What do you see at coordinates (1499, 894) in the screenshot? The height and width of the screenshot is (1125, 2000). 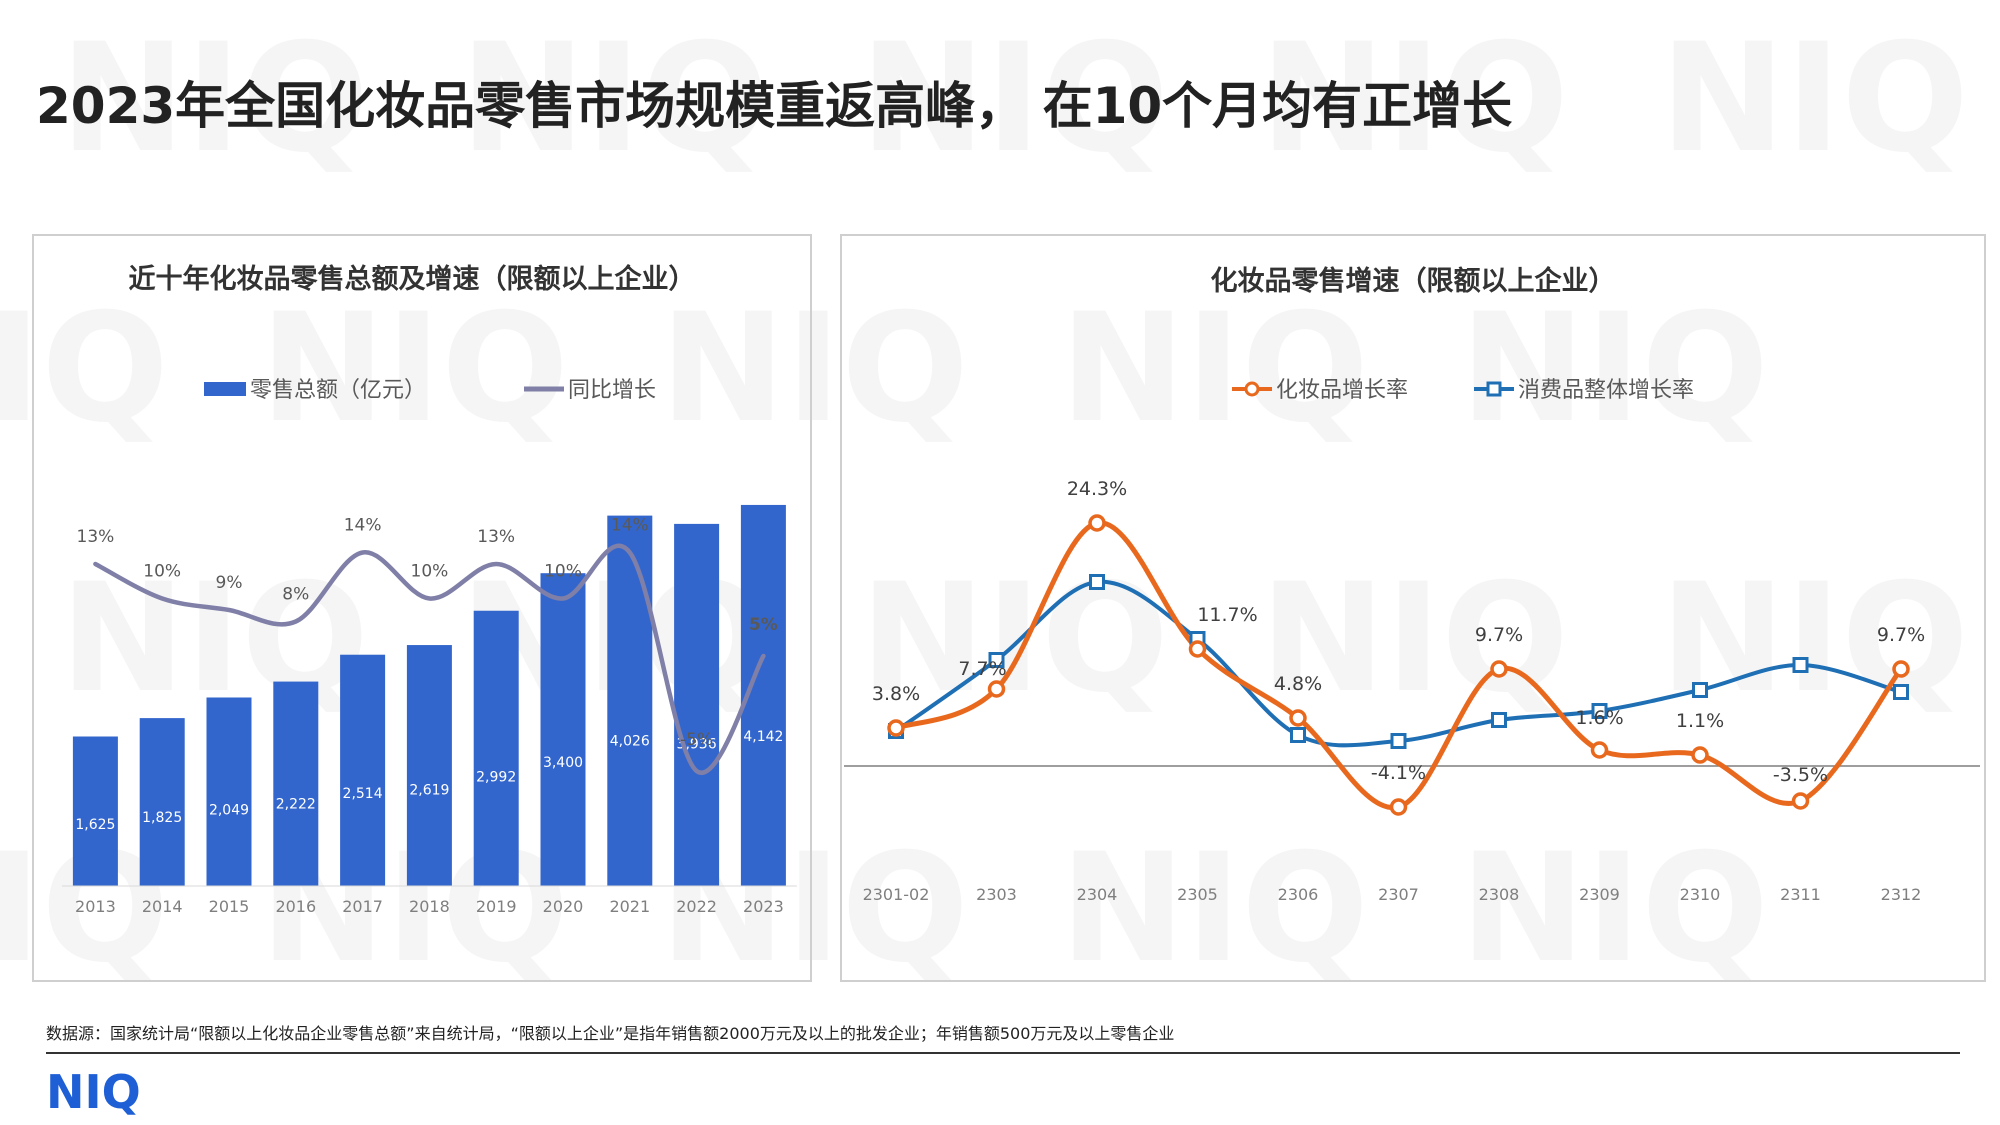 I see `x-tick-label: 2308` at bounding box center [1499, 894].